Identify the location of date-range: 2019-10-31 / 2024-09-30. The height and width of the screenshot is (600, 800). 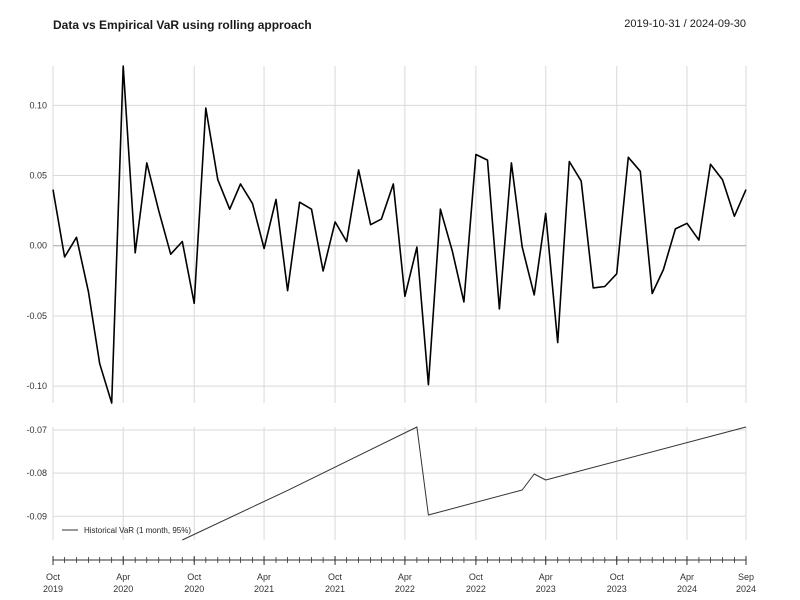
(685, 24).